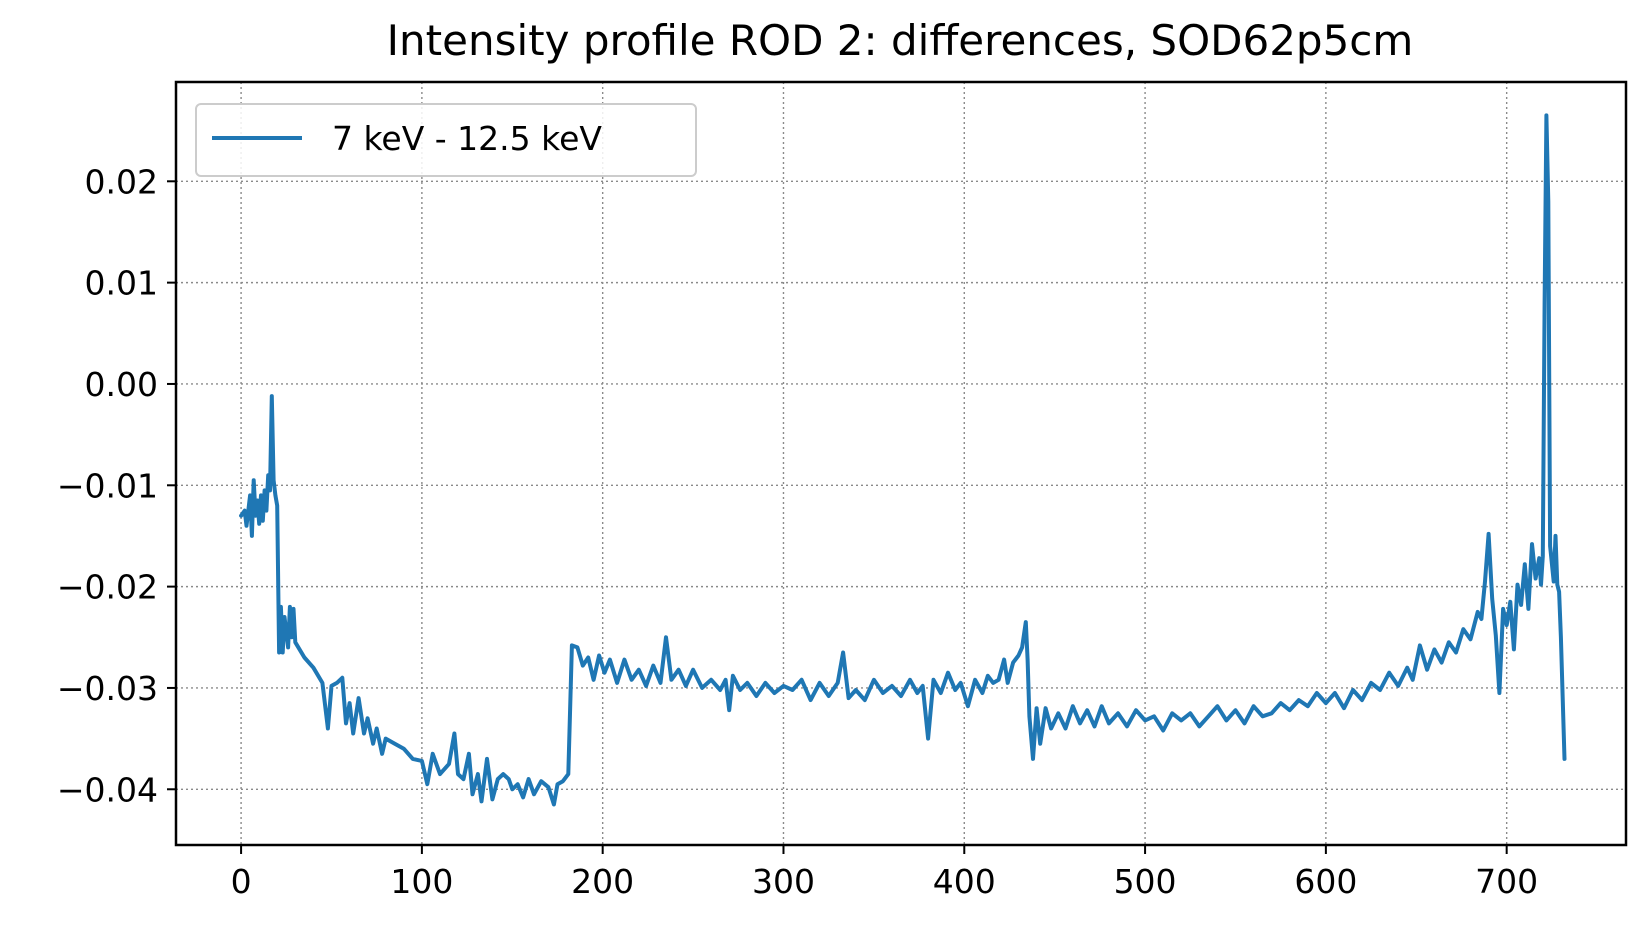 This screenshot has height=928, width=1652. What do you see at coordinates (107, 688) in the screenshot?
I see `y-tick-label: −0.03` at bounding box center [107, 688].